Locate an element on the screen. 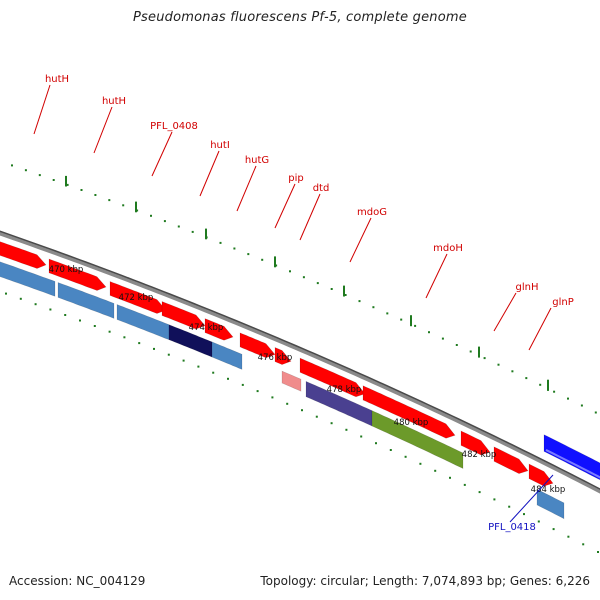 The height and width of the screenshot is (600, 600). leader-mdoh is located at coordinates (436, 276).